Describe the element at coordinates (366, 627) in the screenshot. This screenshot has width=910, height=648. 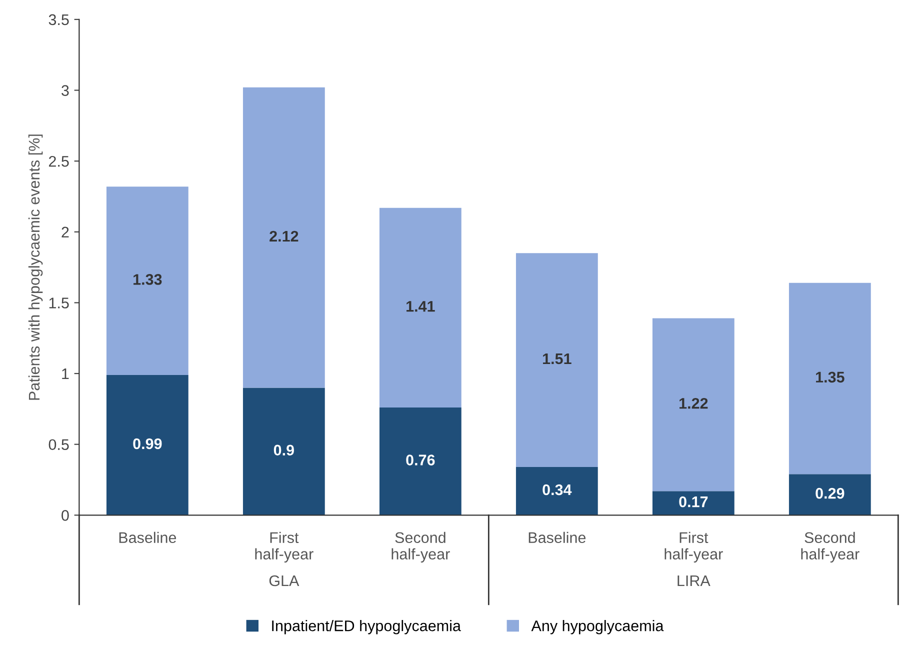
I see `legend-label: Inpatient/ED hypoglycaemia` at that location.